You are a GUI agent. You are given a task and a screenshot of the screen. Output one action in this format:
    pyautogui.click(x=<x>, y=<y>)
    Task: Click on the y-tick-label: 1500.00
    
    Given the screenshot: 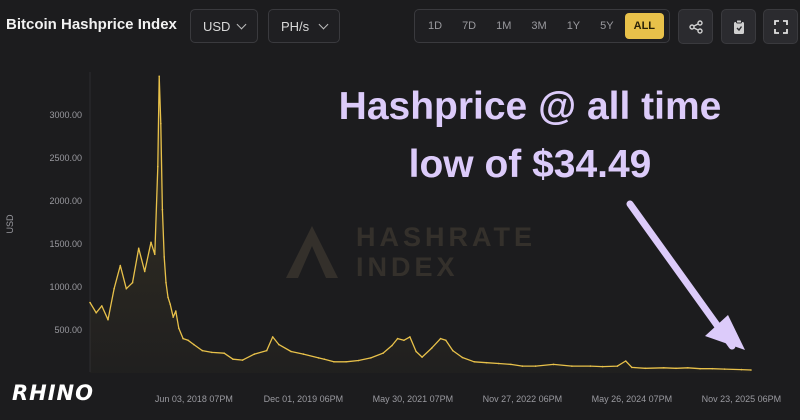 What is the action you would take?
    pyautogui.click(x=65, y=244)
    